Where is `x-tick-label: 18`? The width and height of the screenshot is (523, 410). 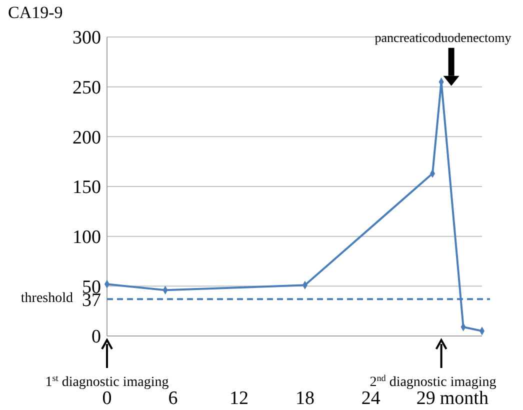
x-tick-label: 18 is located at coordinates (304, 398).